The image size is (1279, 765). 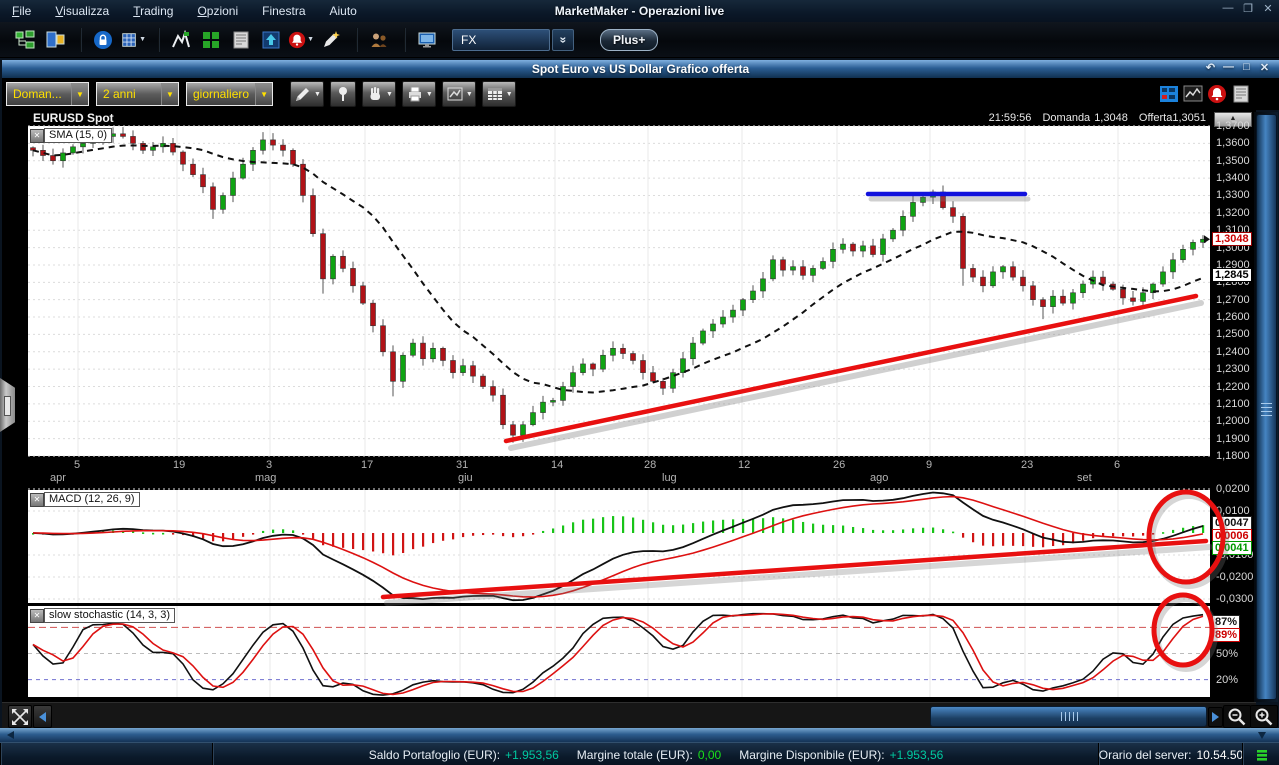 What do you see at coordinates (640, 94) in the screenshot?
I see `chart-toolbar: Doman... ▼ 2 anni ▼ giornaliero ▼ ▼ ▼ ▼ ▼ ▼` at bounding box center [640, 94].